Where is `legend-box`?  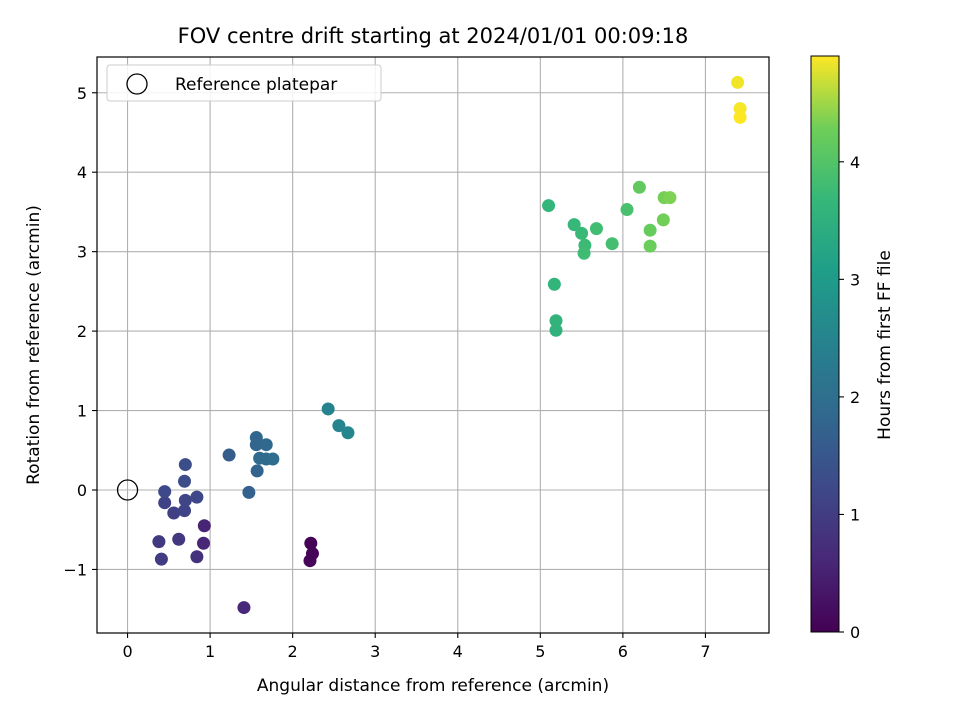
legend-box is located at coordinates (244, 83).